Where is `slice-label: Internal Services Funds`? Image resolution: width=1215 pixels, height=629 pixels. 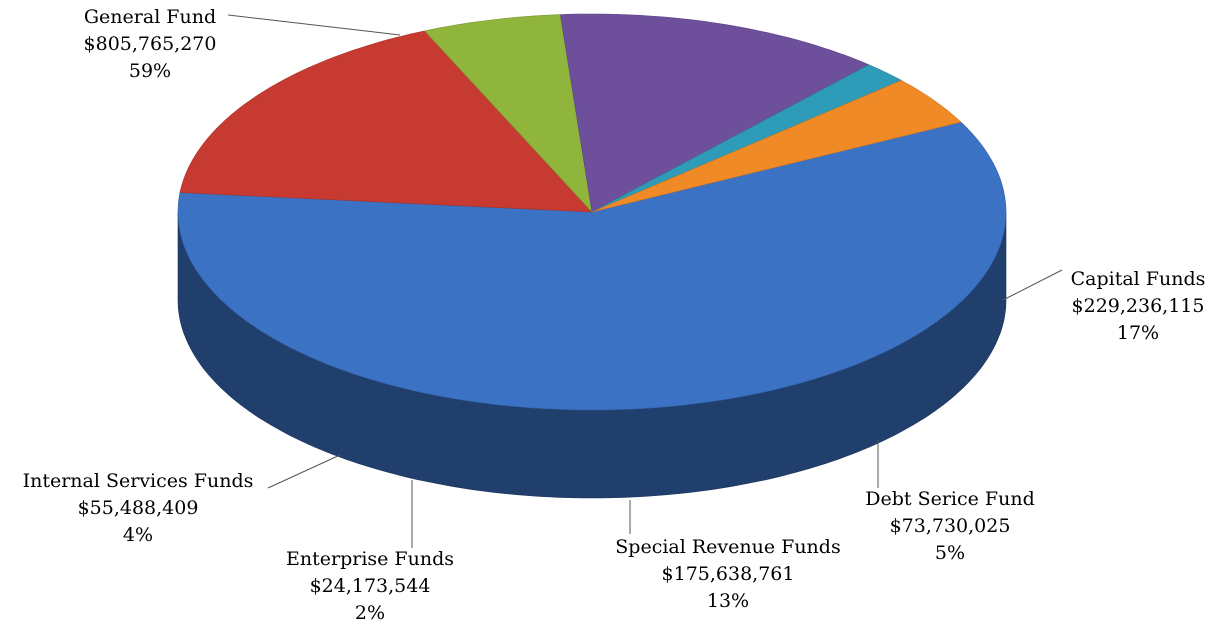
slice-label: Internal Services Funds is located at coordinates (138, 481).